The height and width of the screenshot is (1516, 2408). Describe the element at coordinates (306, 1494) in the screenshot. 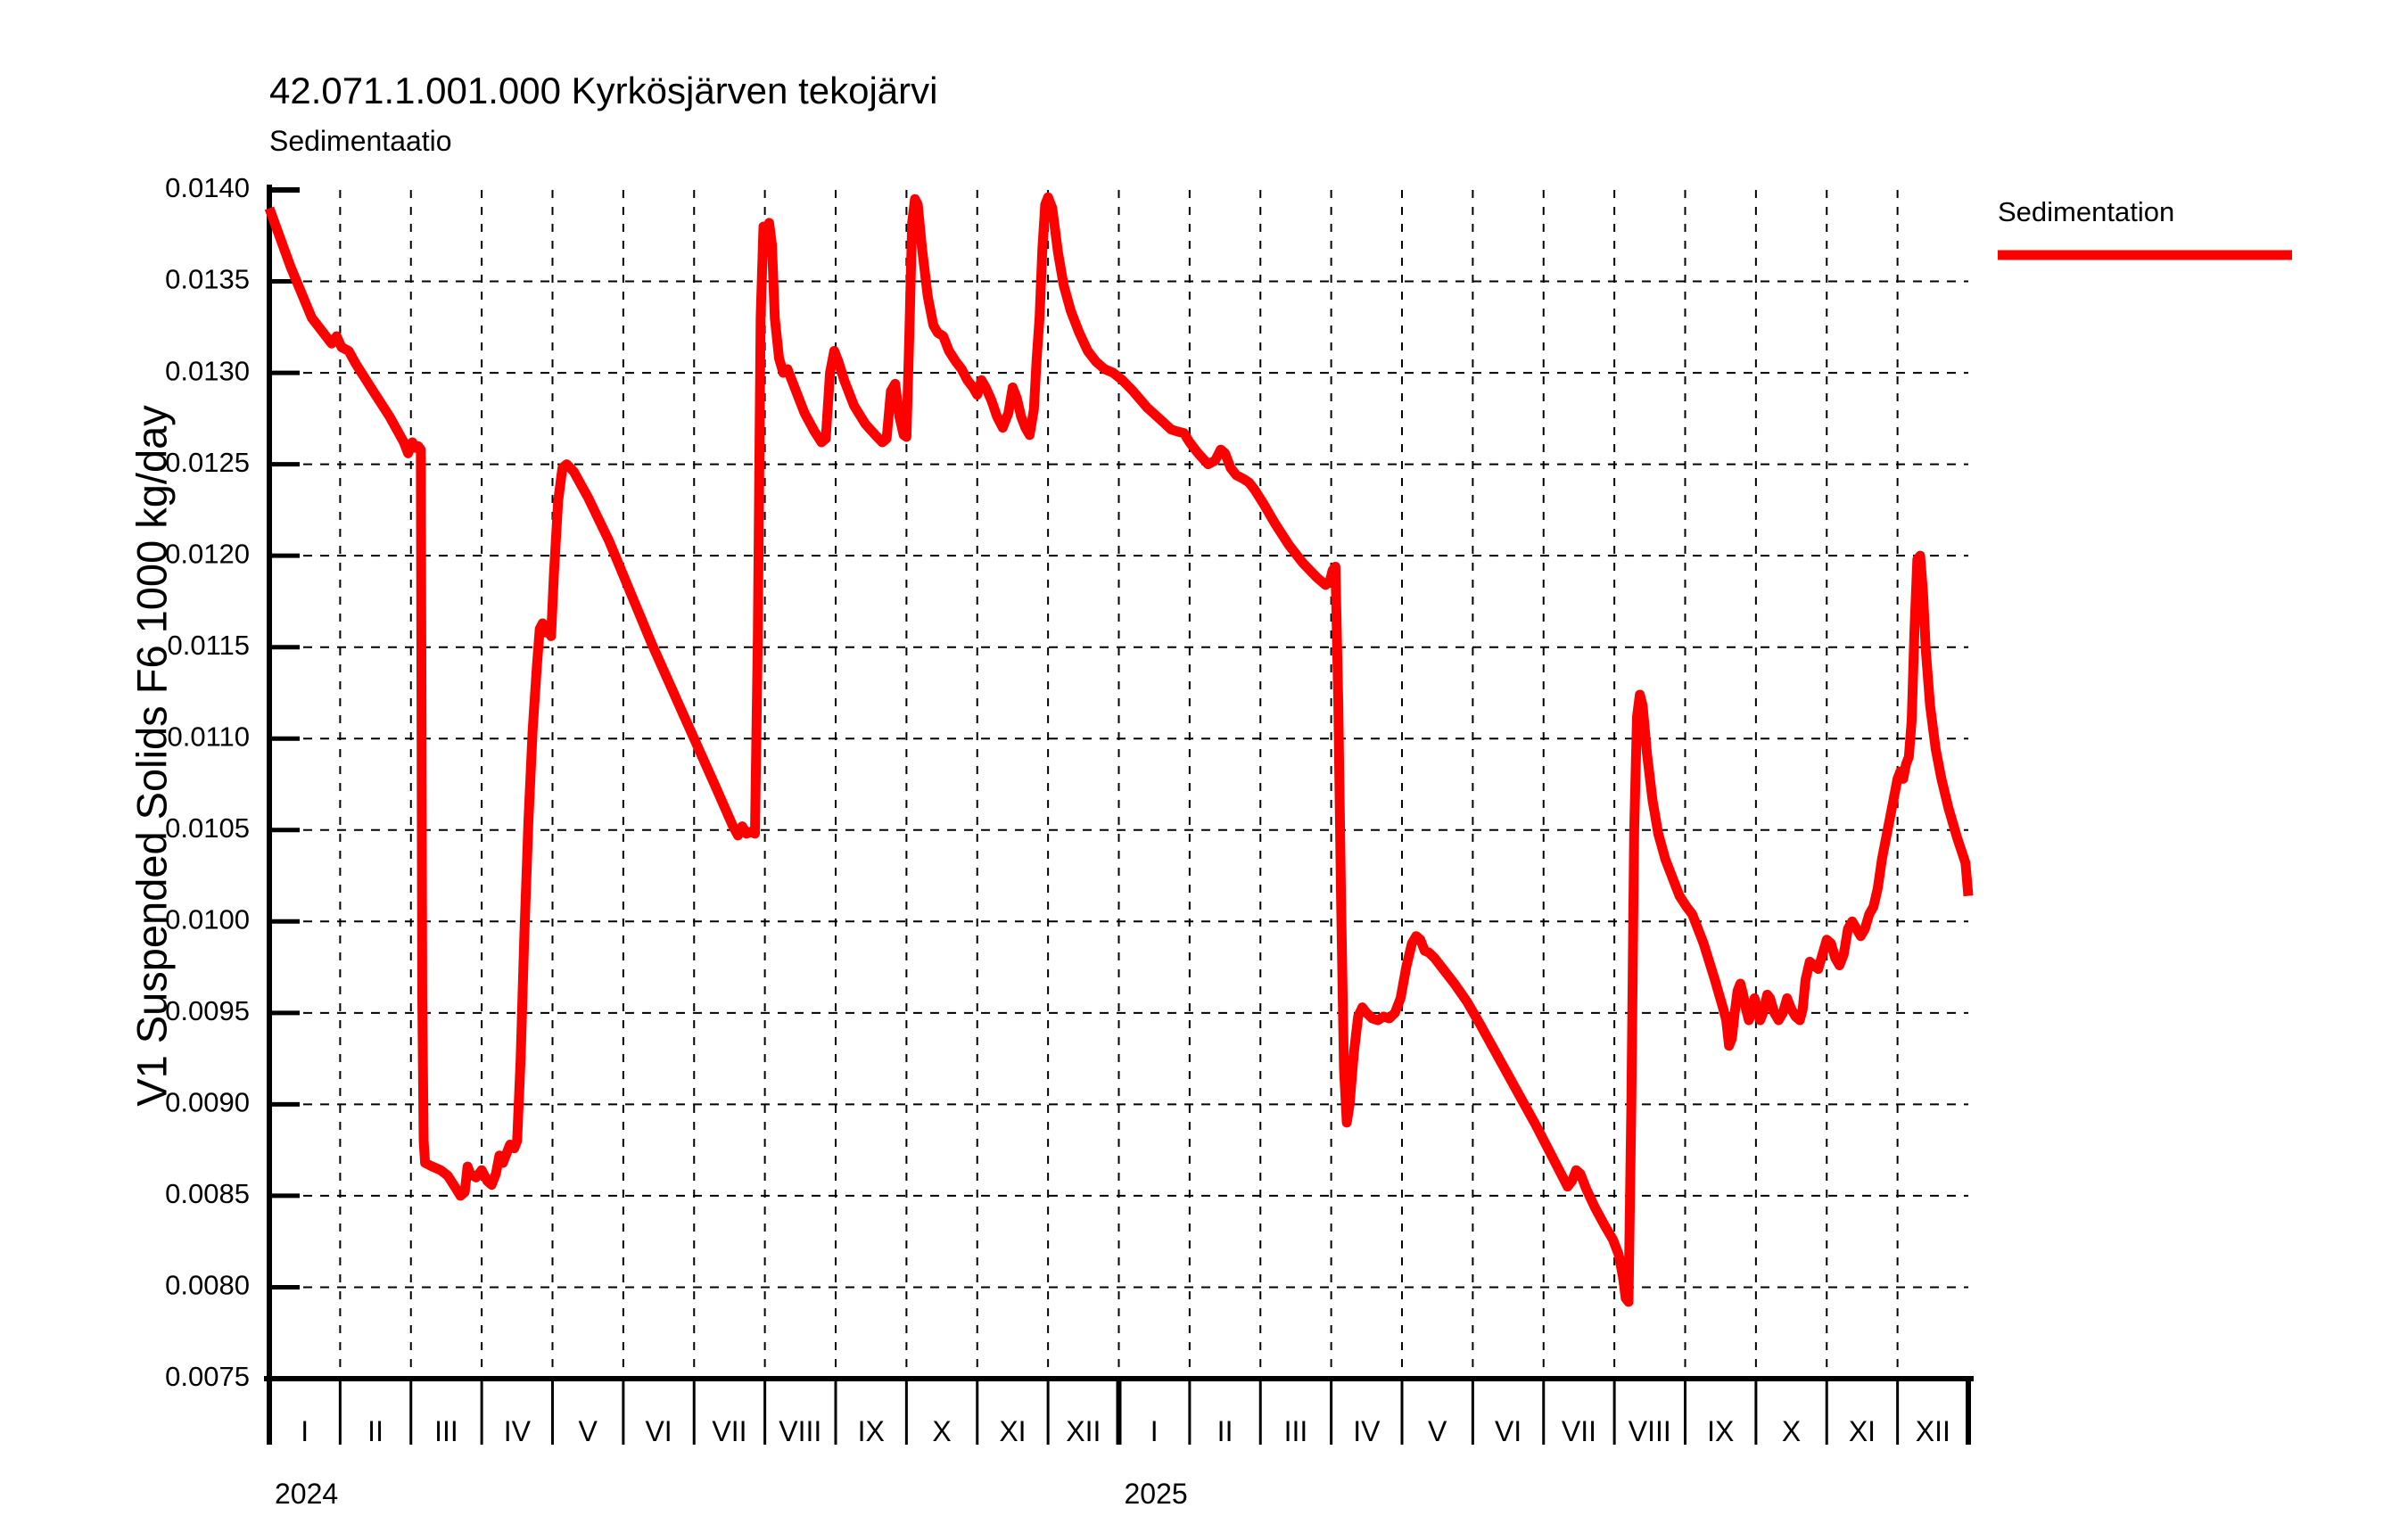

I see `x-axis-year-label: 2024` at that location.